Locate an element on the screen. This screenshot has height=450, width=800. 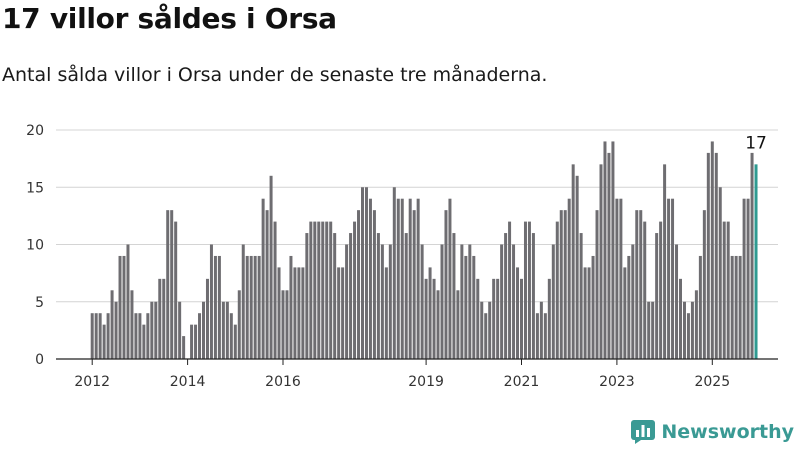
y-tick-label: 10 is located at coordinates (35, 246).